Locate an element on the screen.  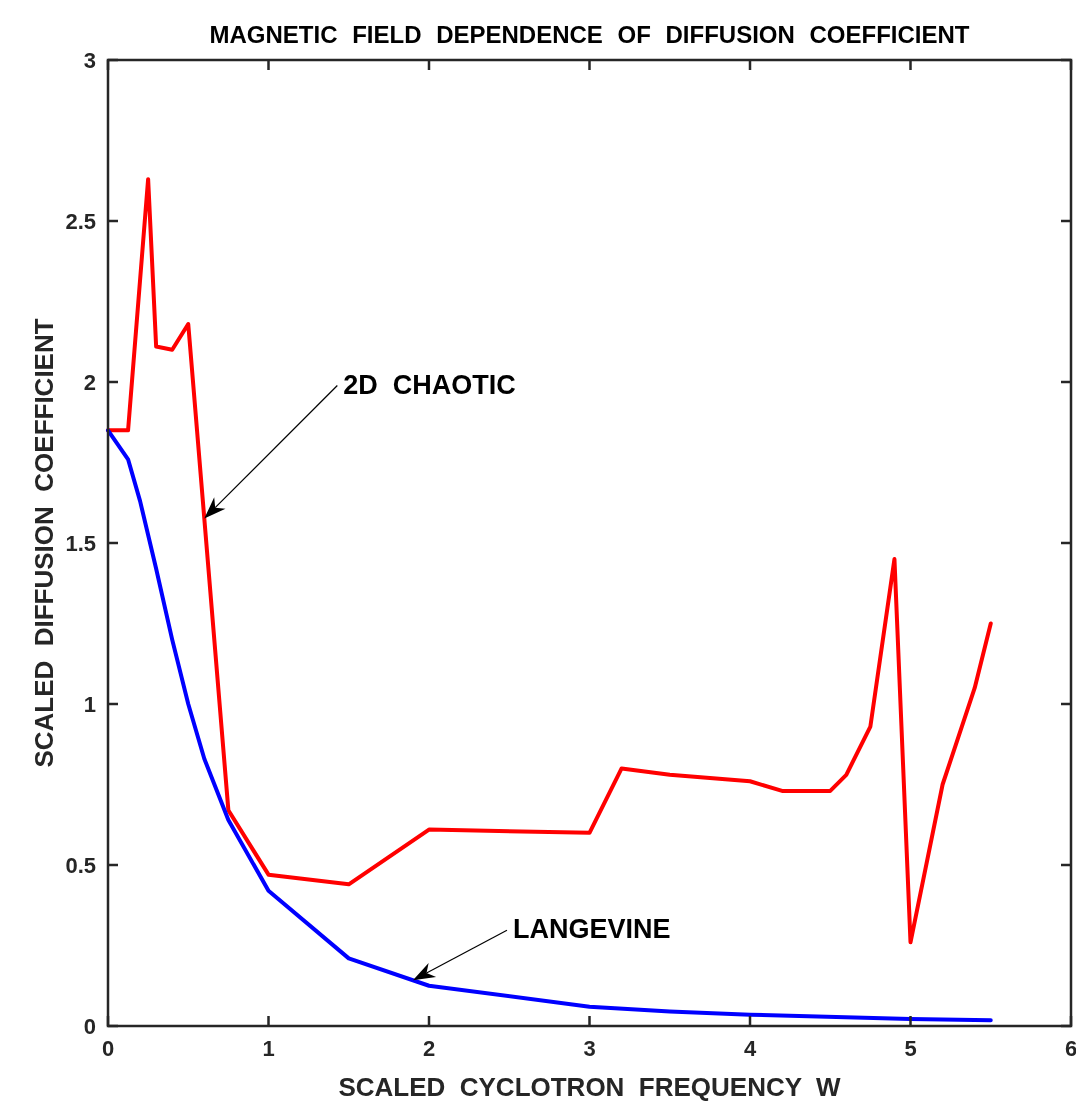
y-axis-title: SCALED DIFFUSION COEFFICIENT is located at coordinates (44, 543).